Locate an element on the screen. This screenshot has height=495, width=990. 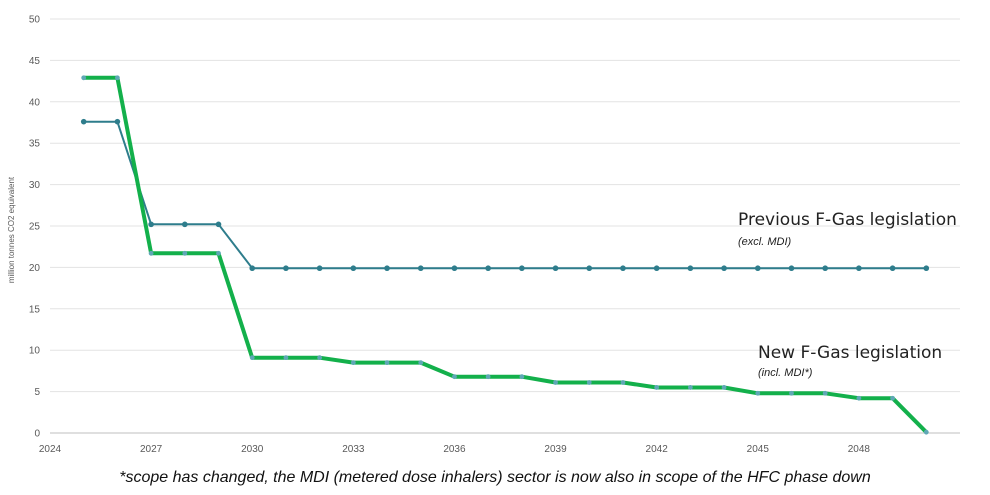
y-tick-labels: 0 5 10 15 20 25 30 35 40 45 50 is located at coordinates (35, 227).